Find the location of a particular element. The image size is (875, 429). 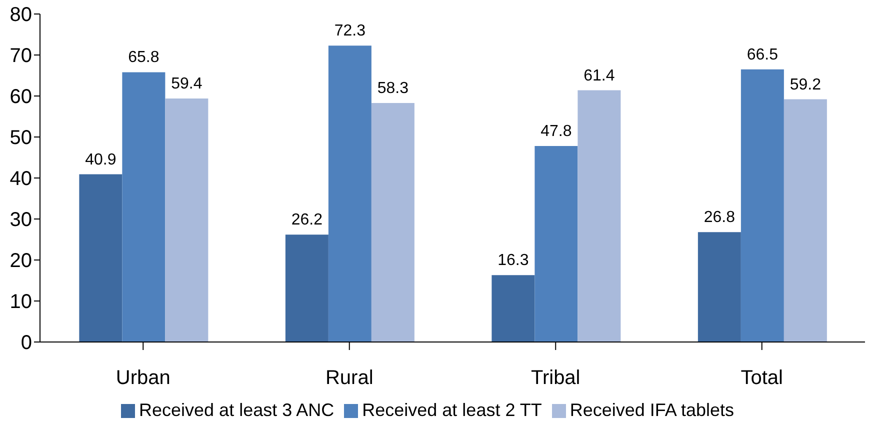

y-tick-label: 60 is located at coordinates (21, 97).